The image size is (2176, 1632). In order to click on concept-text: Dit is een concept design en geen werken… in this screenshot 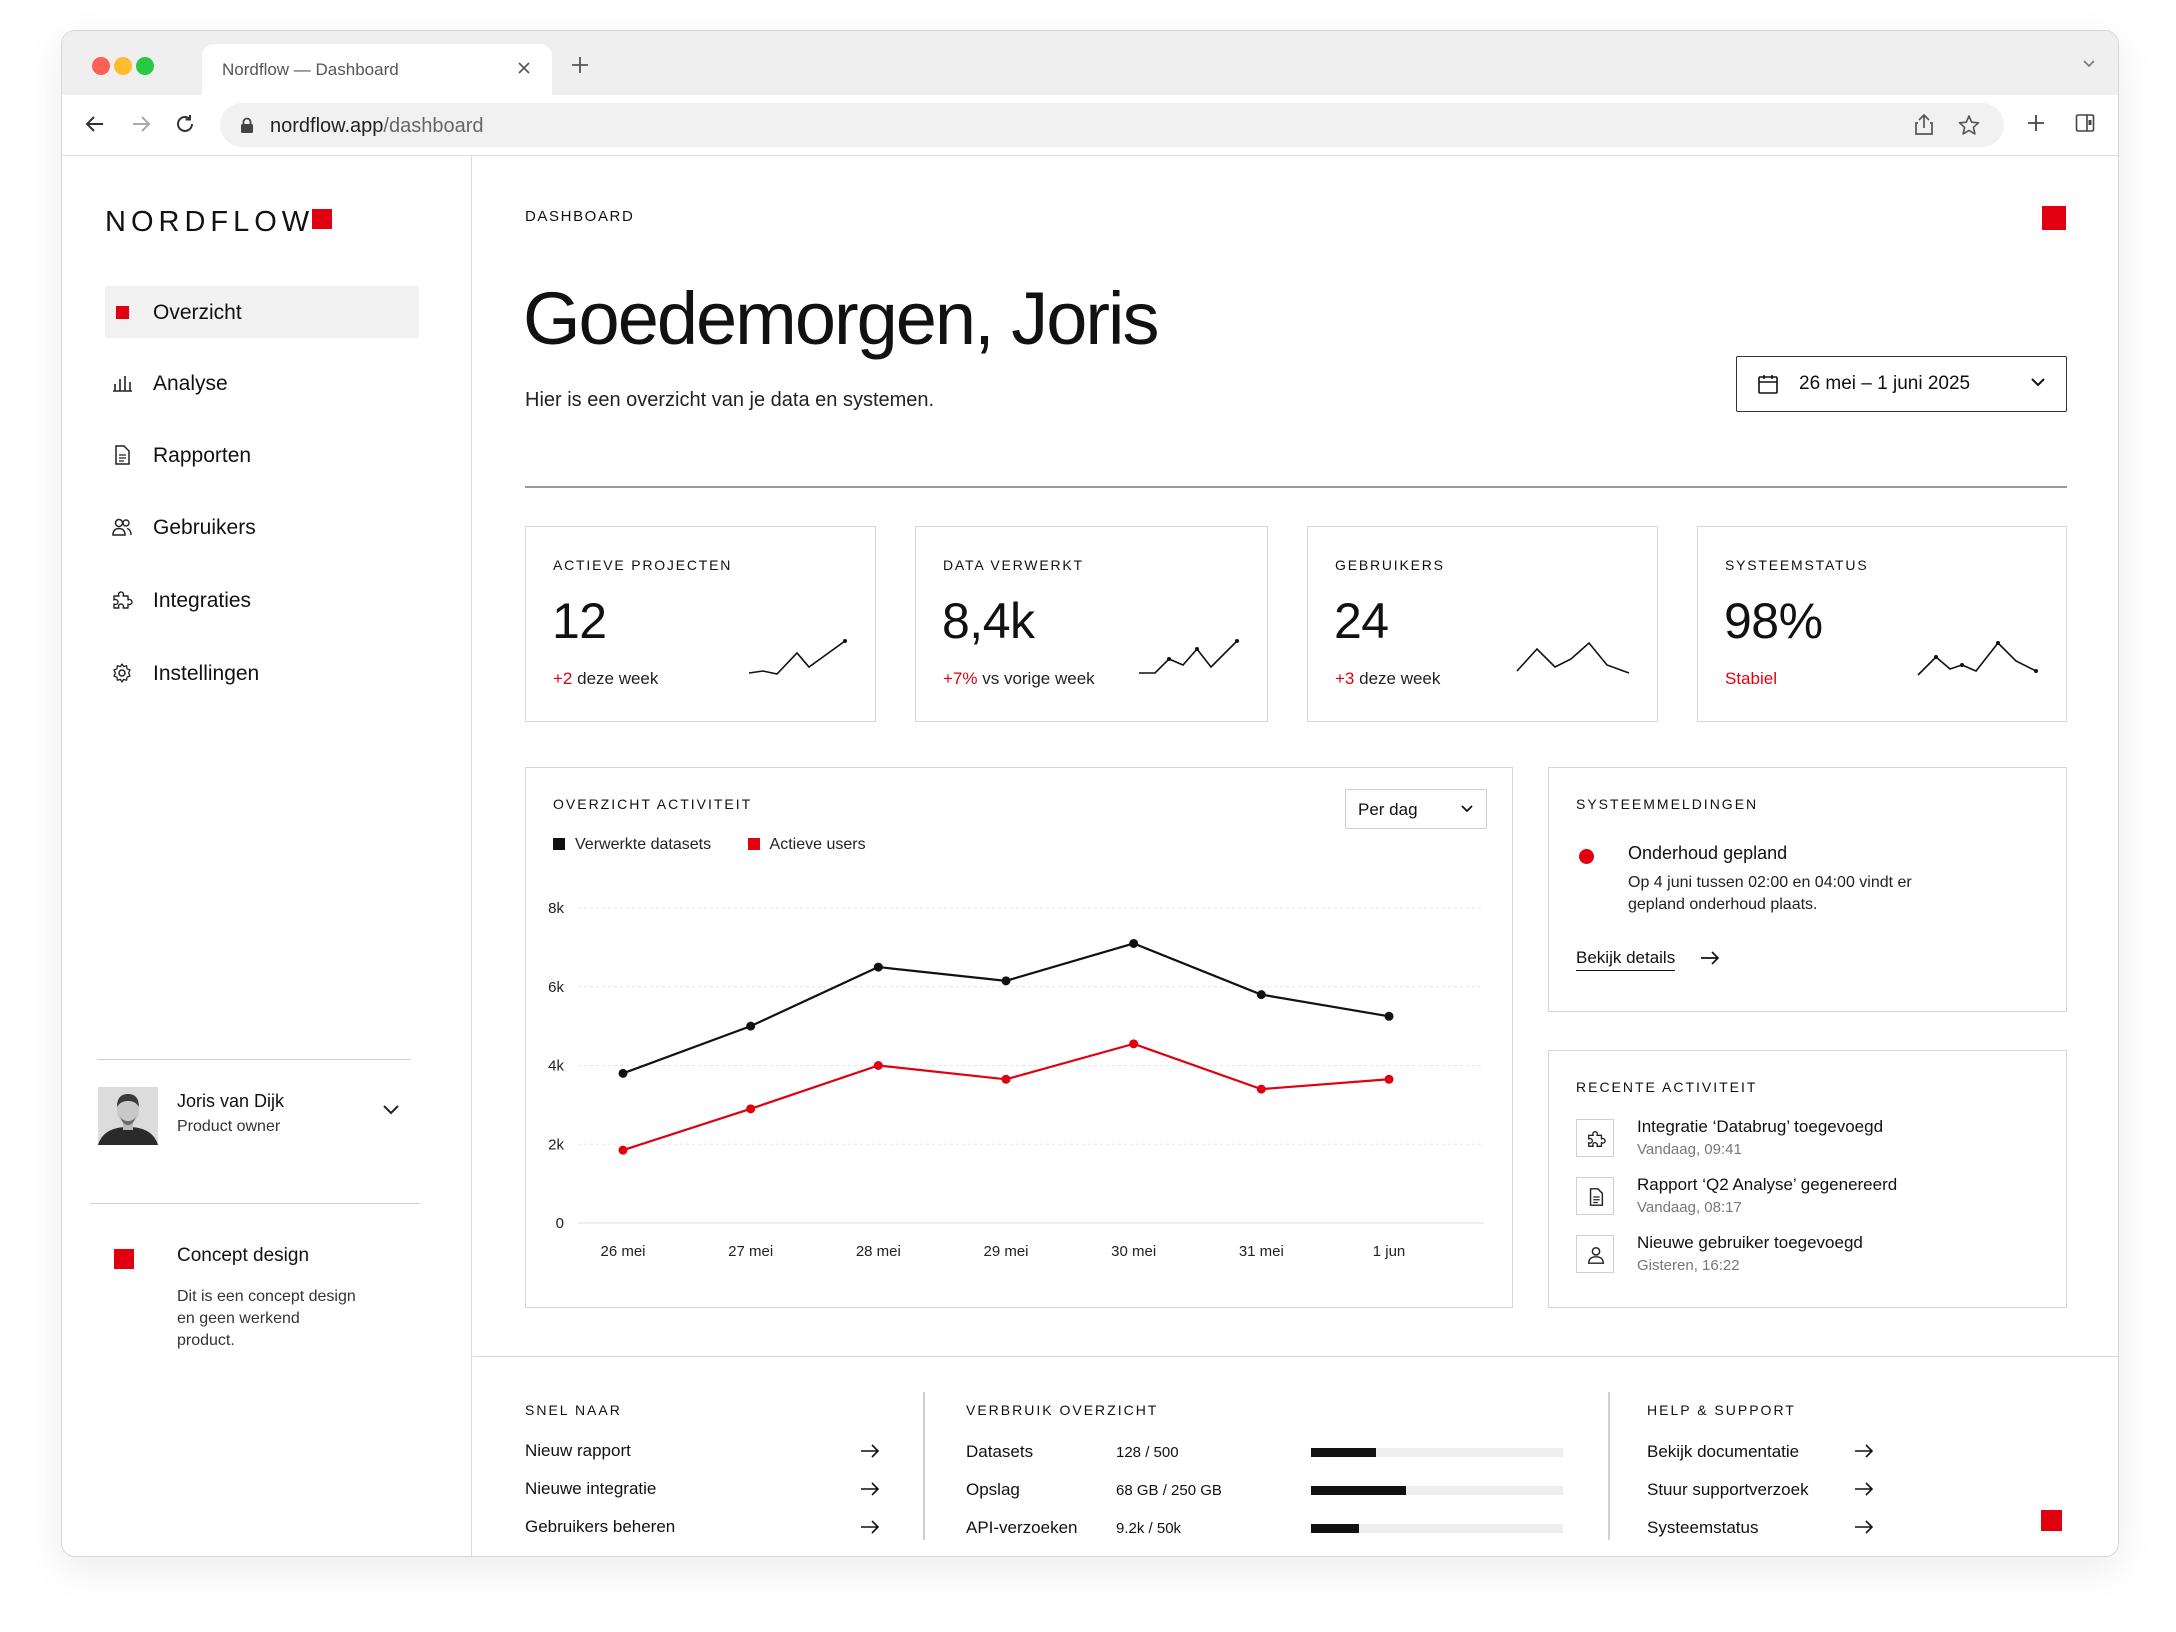, I will do `click(266, 1318)`.